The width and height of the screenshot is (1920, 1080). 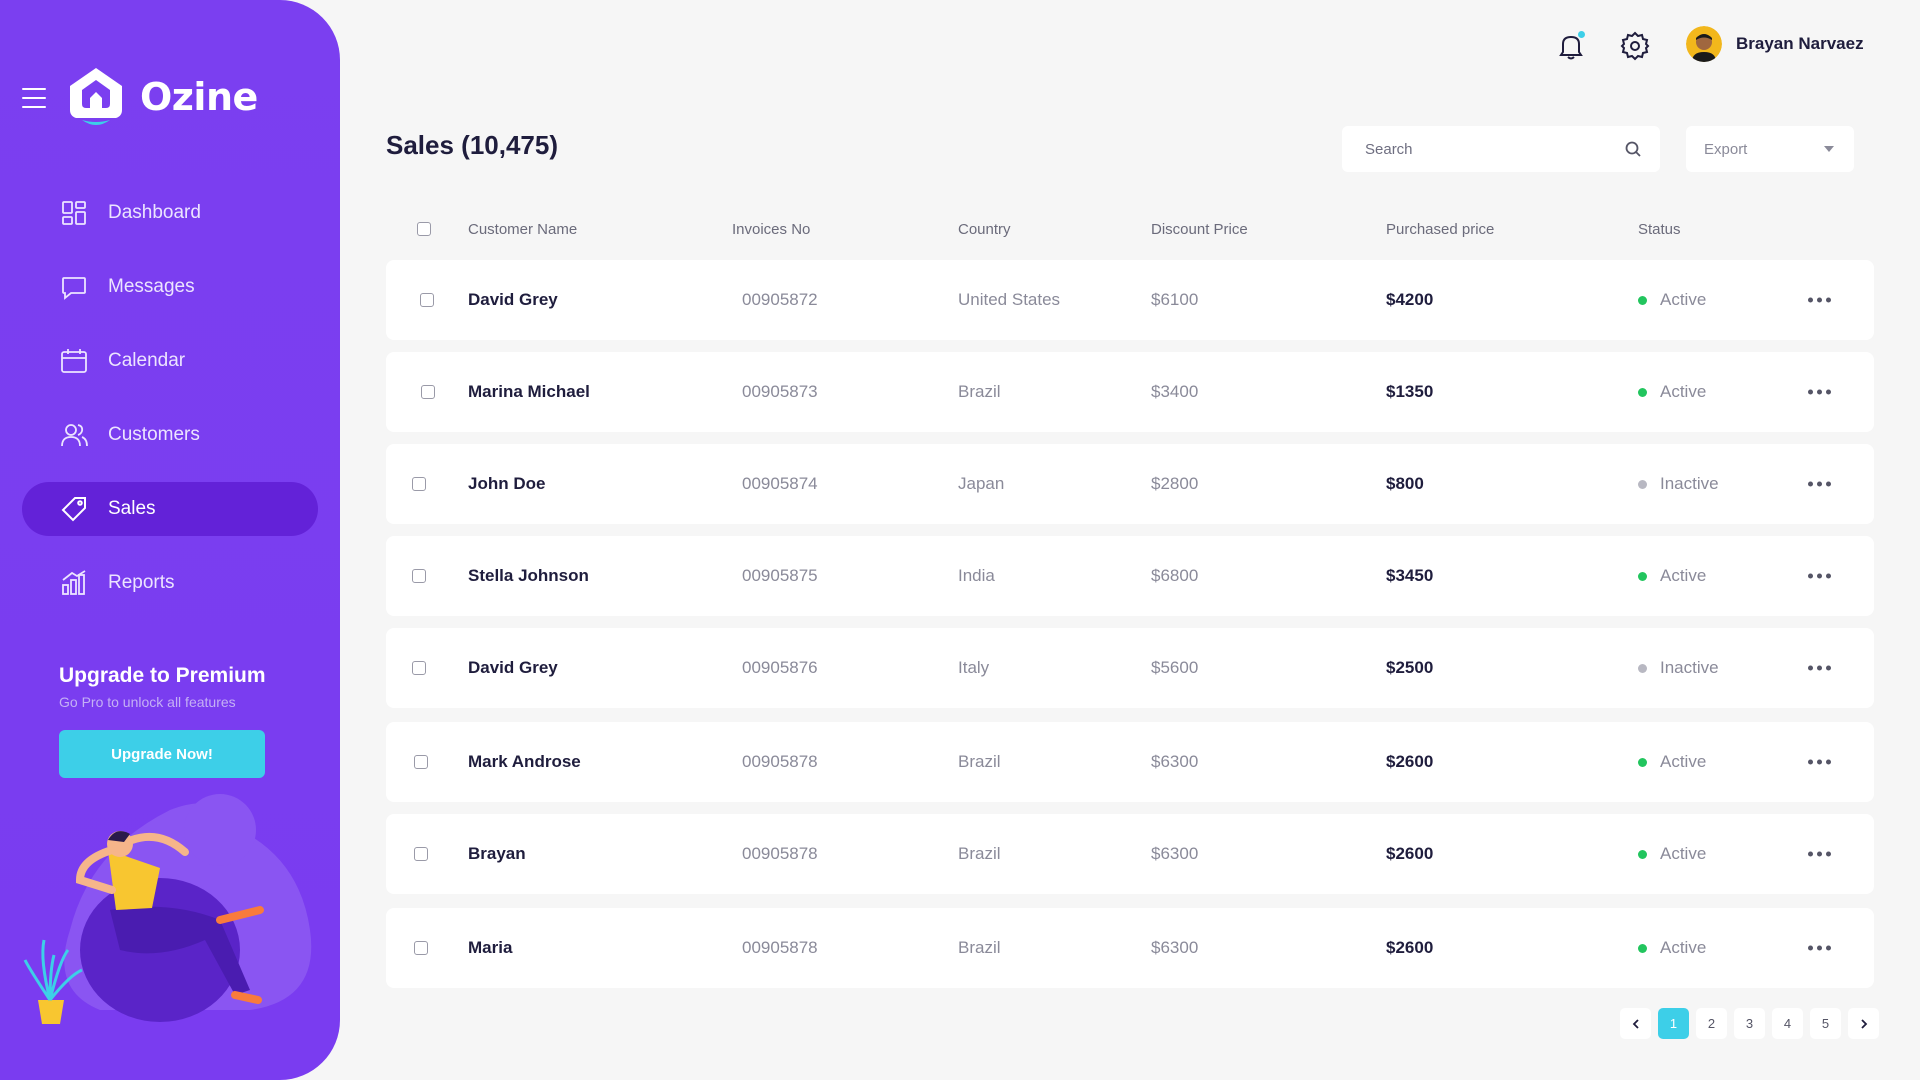 I want to click on purchased-price: $2600, so click(x=1410, y=947).